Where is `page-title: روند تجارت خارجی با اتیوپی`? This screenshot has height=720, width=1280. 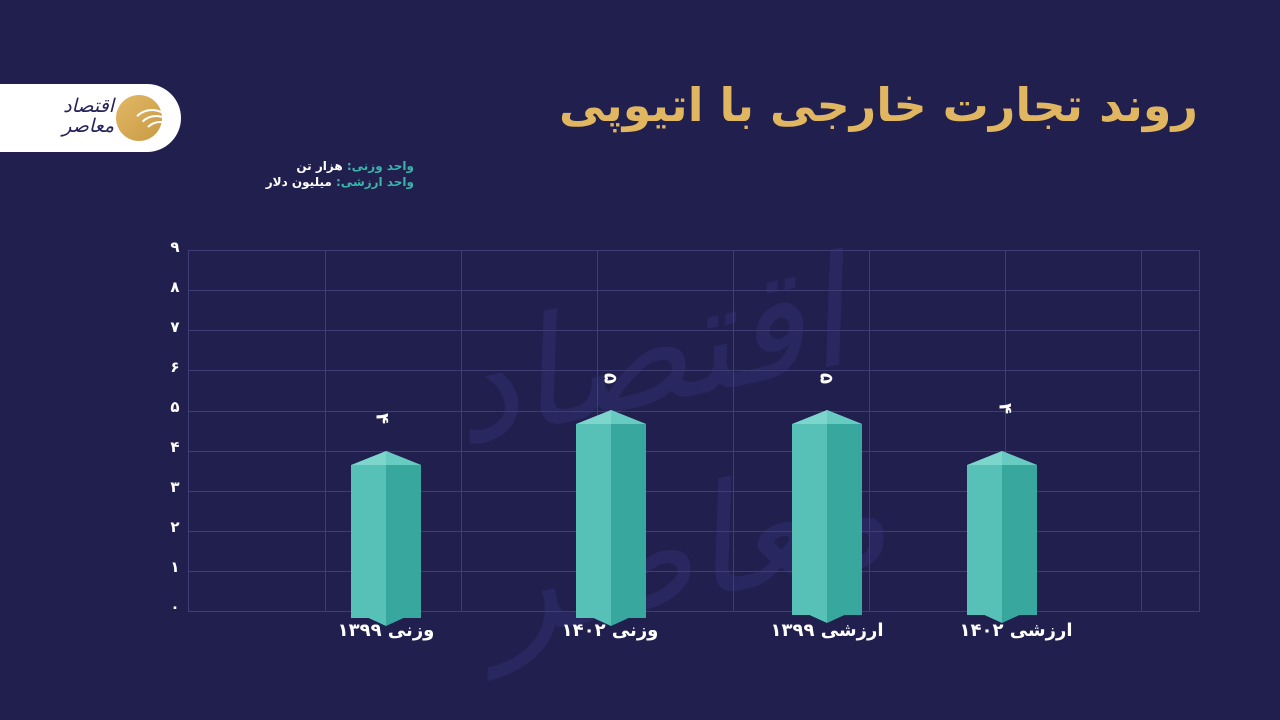
page-title: روند تجارت خارجی با اتیوپی is located at coordinates (879, 105).